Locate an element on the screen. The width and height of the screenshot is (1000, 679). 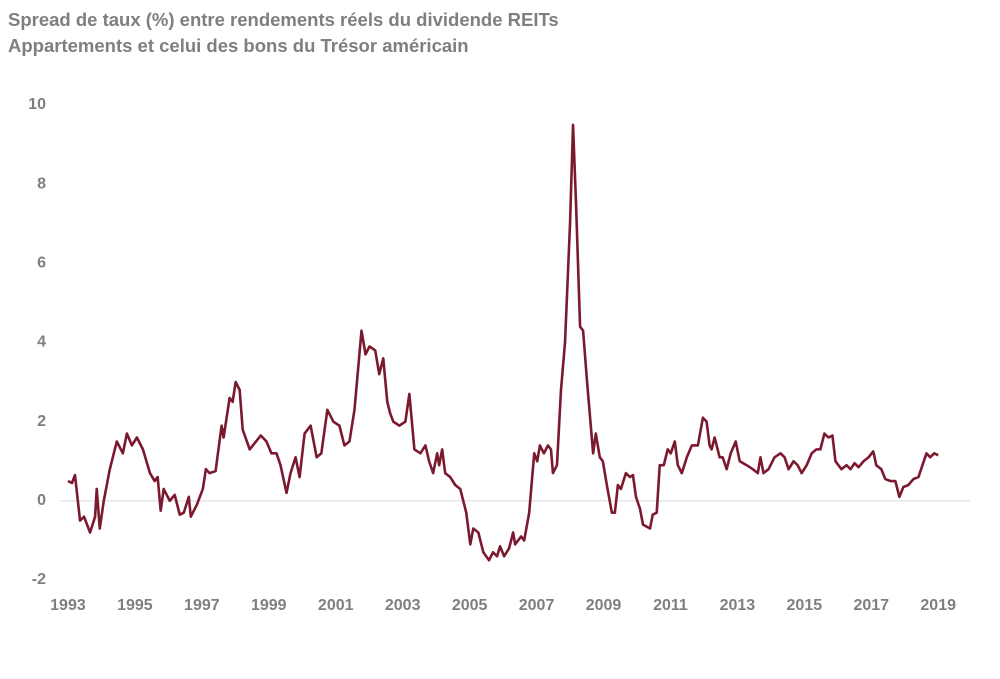
x-tick-label: 2011 is located at coordinates (670, 605).